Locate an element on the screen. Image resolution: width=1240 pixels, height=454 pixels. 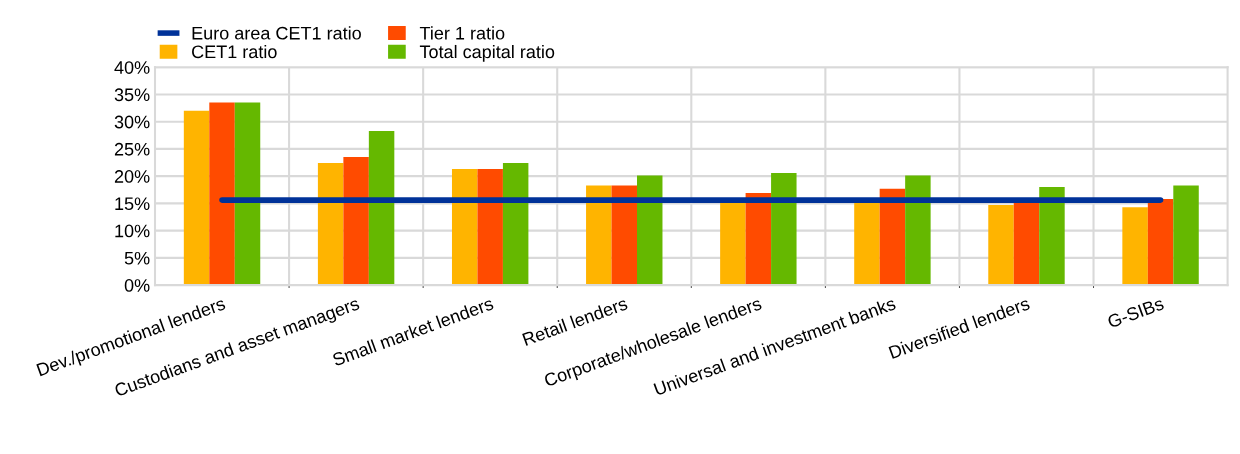
y-tick-label: 40% is located at coordinates (132, 67).